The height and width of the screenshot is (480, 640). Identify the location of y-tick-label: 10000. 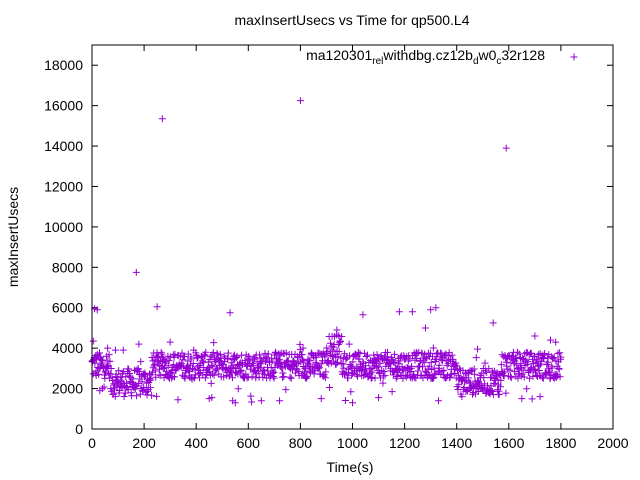
(63, 227).